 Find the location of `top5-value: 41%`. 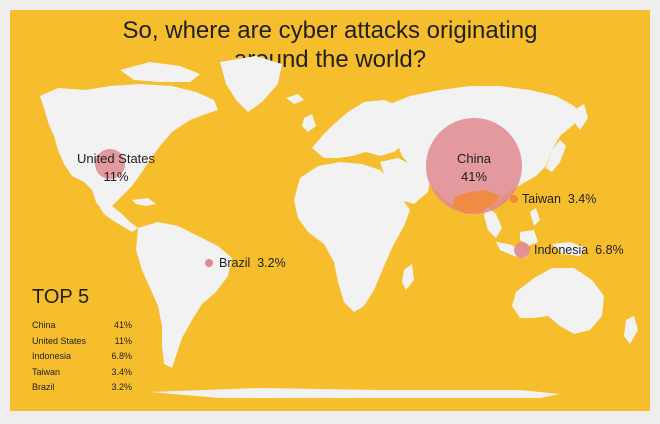

top5-value: 41% is located at coordinates (122, 325).